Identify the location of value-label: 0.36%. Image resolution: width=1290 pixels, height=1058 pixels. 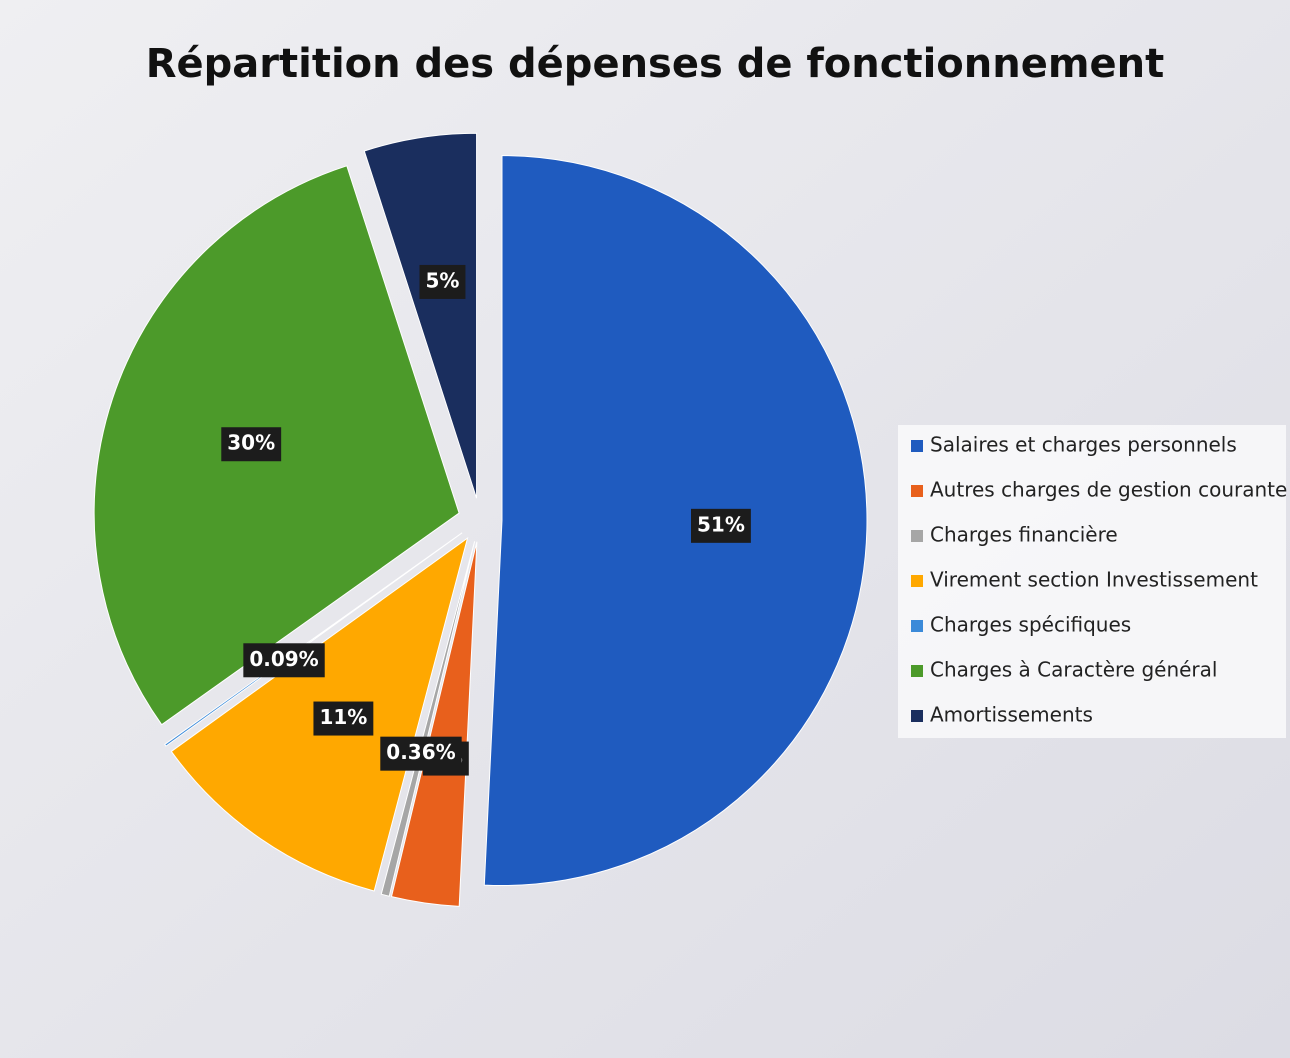
(420, 752).